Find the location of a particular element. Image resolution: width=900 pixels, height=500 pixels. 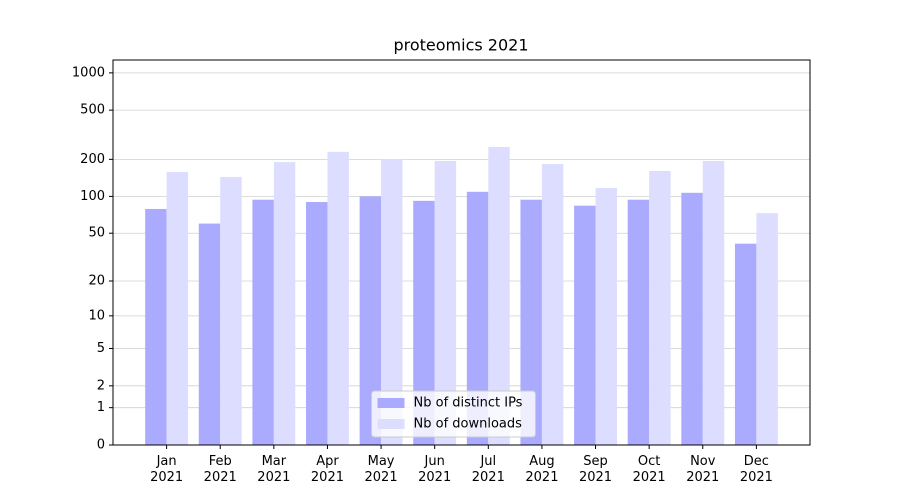

y-tick-label: 0 is located at coordinates (101, 445).